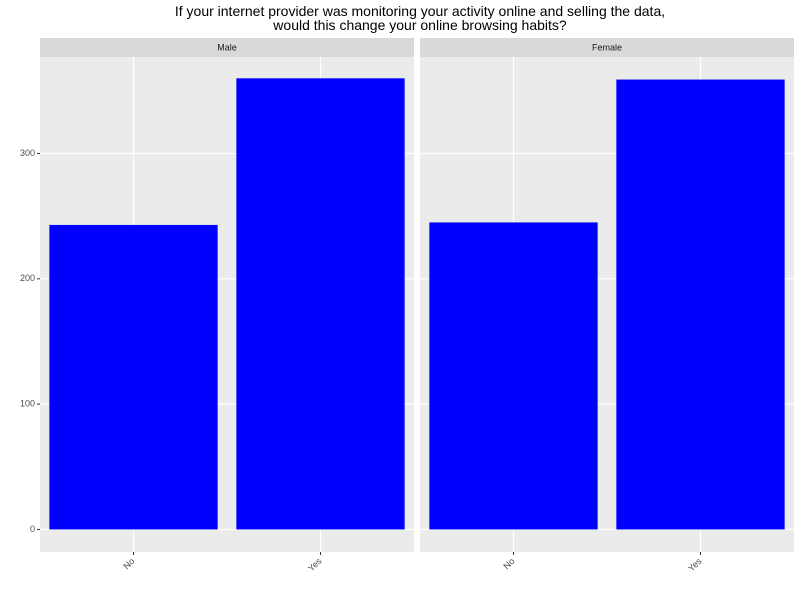 This screenshot has width=800, height=600. What do you see at coordinates (27, 153) in the screenshot?
I see `y-tick-label: 300` at bounding box center [27, 153].